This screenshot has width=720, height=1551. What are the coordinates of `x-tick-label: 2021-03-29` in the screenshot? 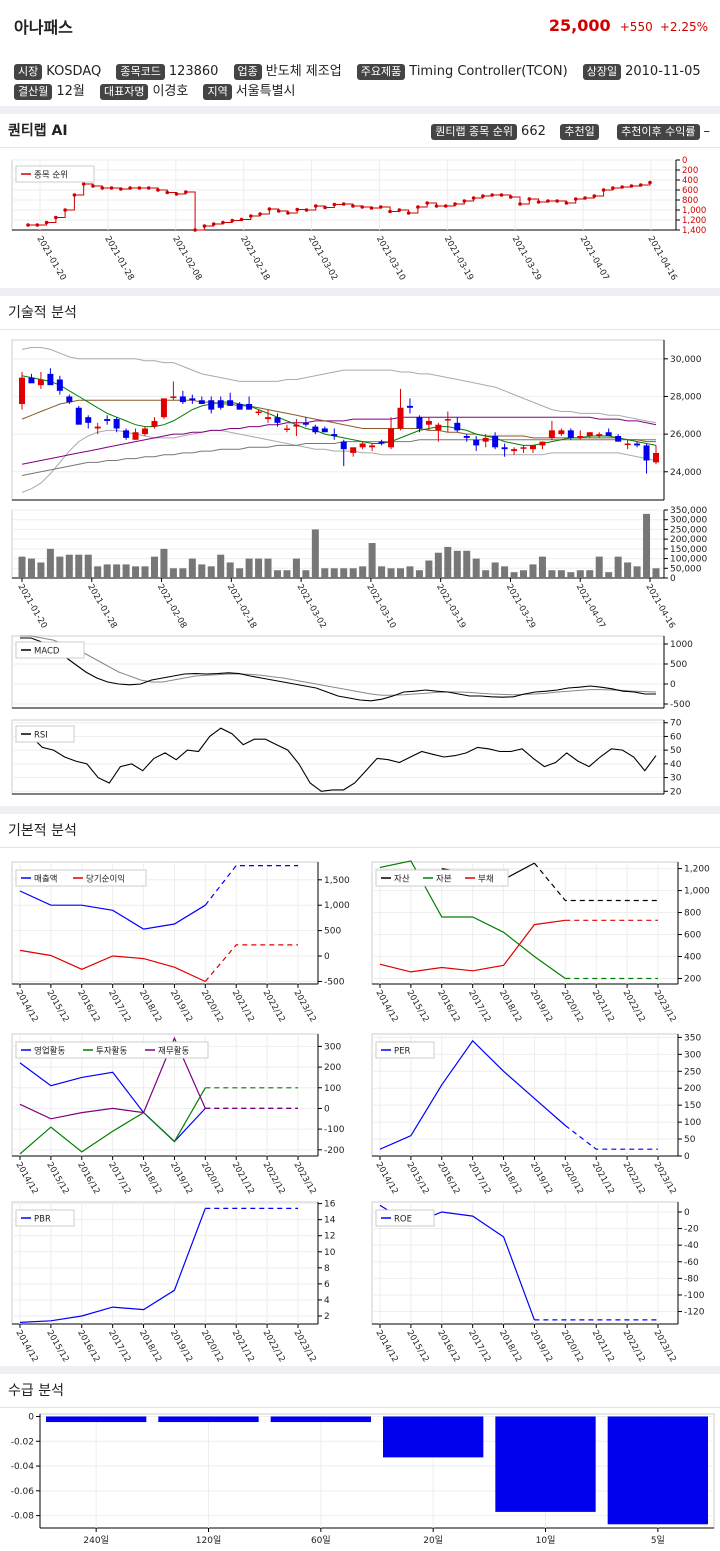 It's located at (526, 259).